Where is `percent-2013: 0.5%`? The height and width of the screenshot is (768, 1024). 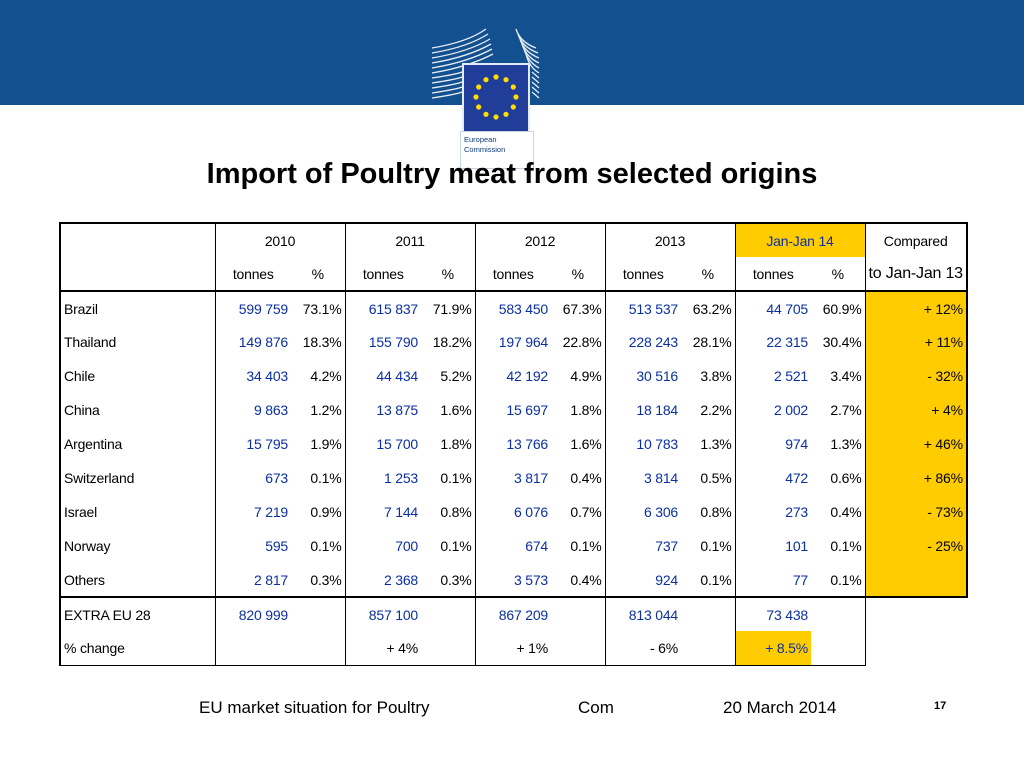 percent-2013: 0.5% is located at coordinates (716, 478).